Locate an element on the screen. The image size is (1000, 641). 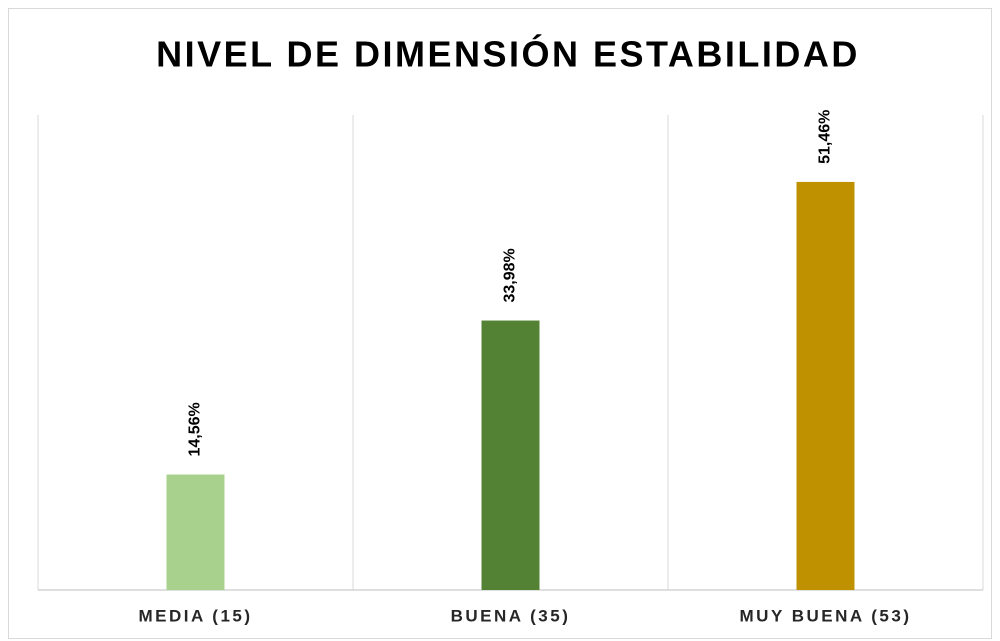
value-label: 51,46% is located at coordinates (825, 137).